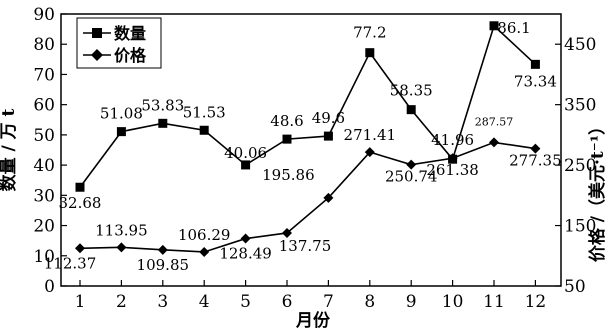  I want to click on price-data-label: 271.41, so click(370, 135).